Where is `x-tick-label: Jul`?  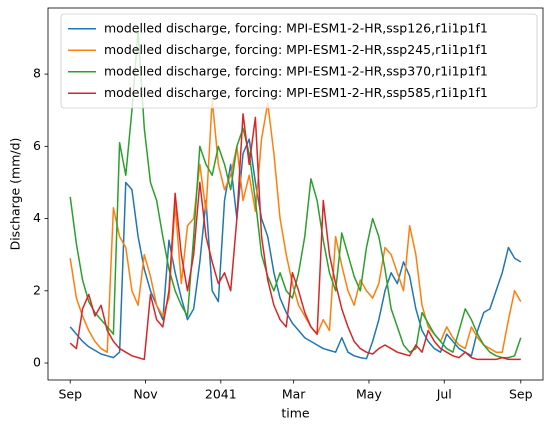
x-tick-label: Jul is located at coordinates (444, 394).